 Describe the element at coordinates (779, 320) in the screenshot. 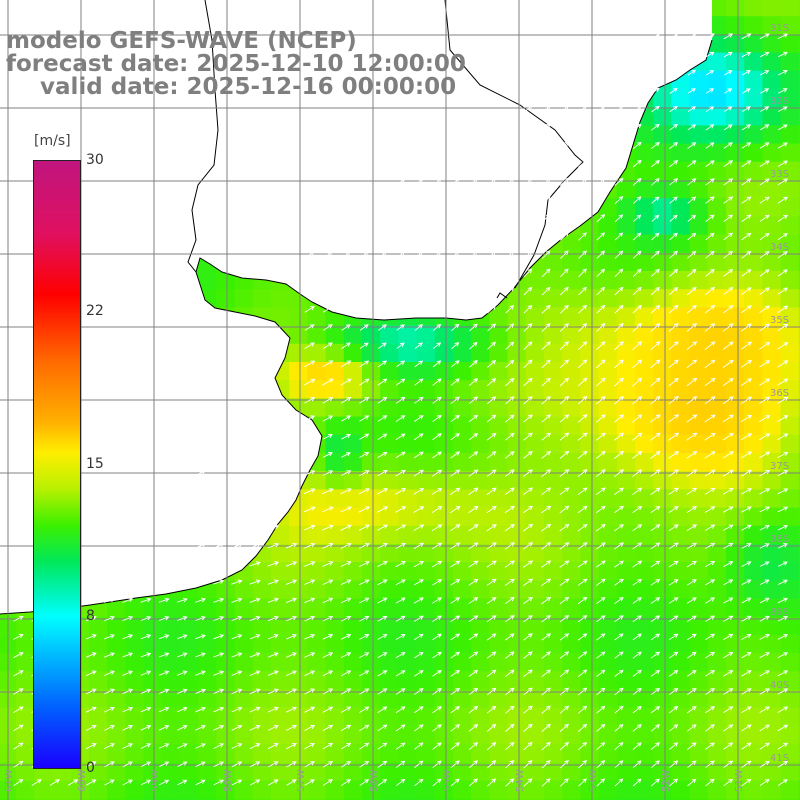

I see `latitude-label: 35S` at that location.